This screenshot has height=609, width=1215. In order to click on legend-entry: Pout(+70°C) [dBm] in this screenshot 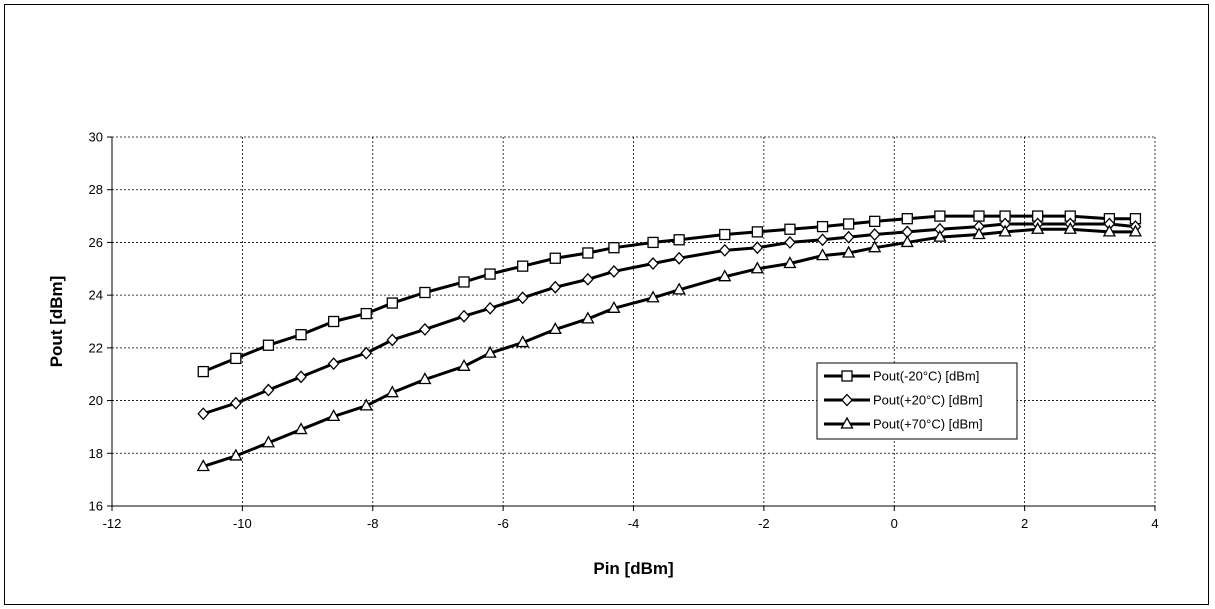, I will do `click(903, 424)`.